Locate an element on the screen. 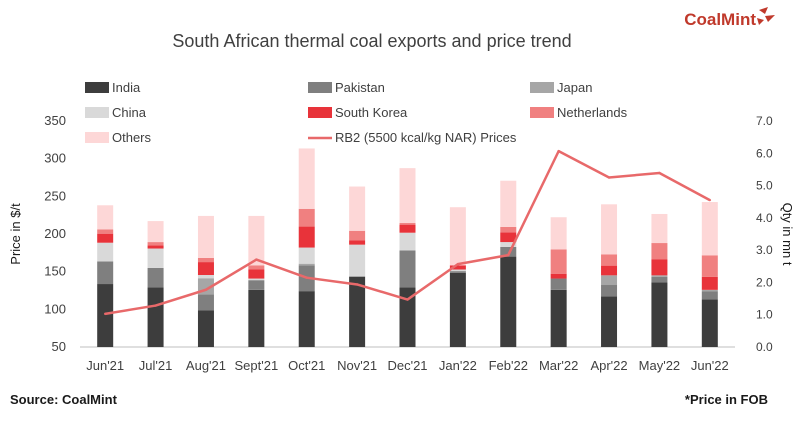 Image resolution: width=799 pixels, height=423 pixels. legend-label: Pakistan is located at coordinates (360, 87).